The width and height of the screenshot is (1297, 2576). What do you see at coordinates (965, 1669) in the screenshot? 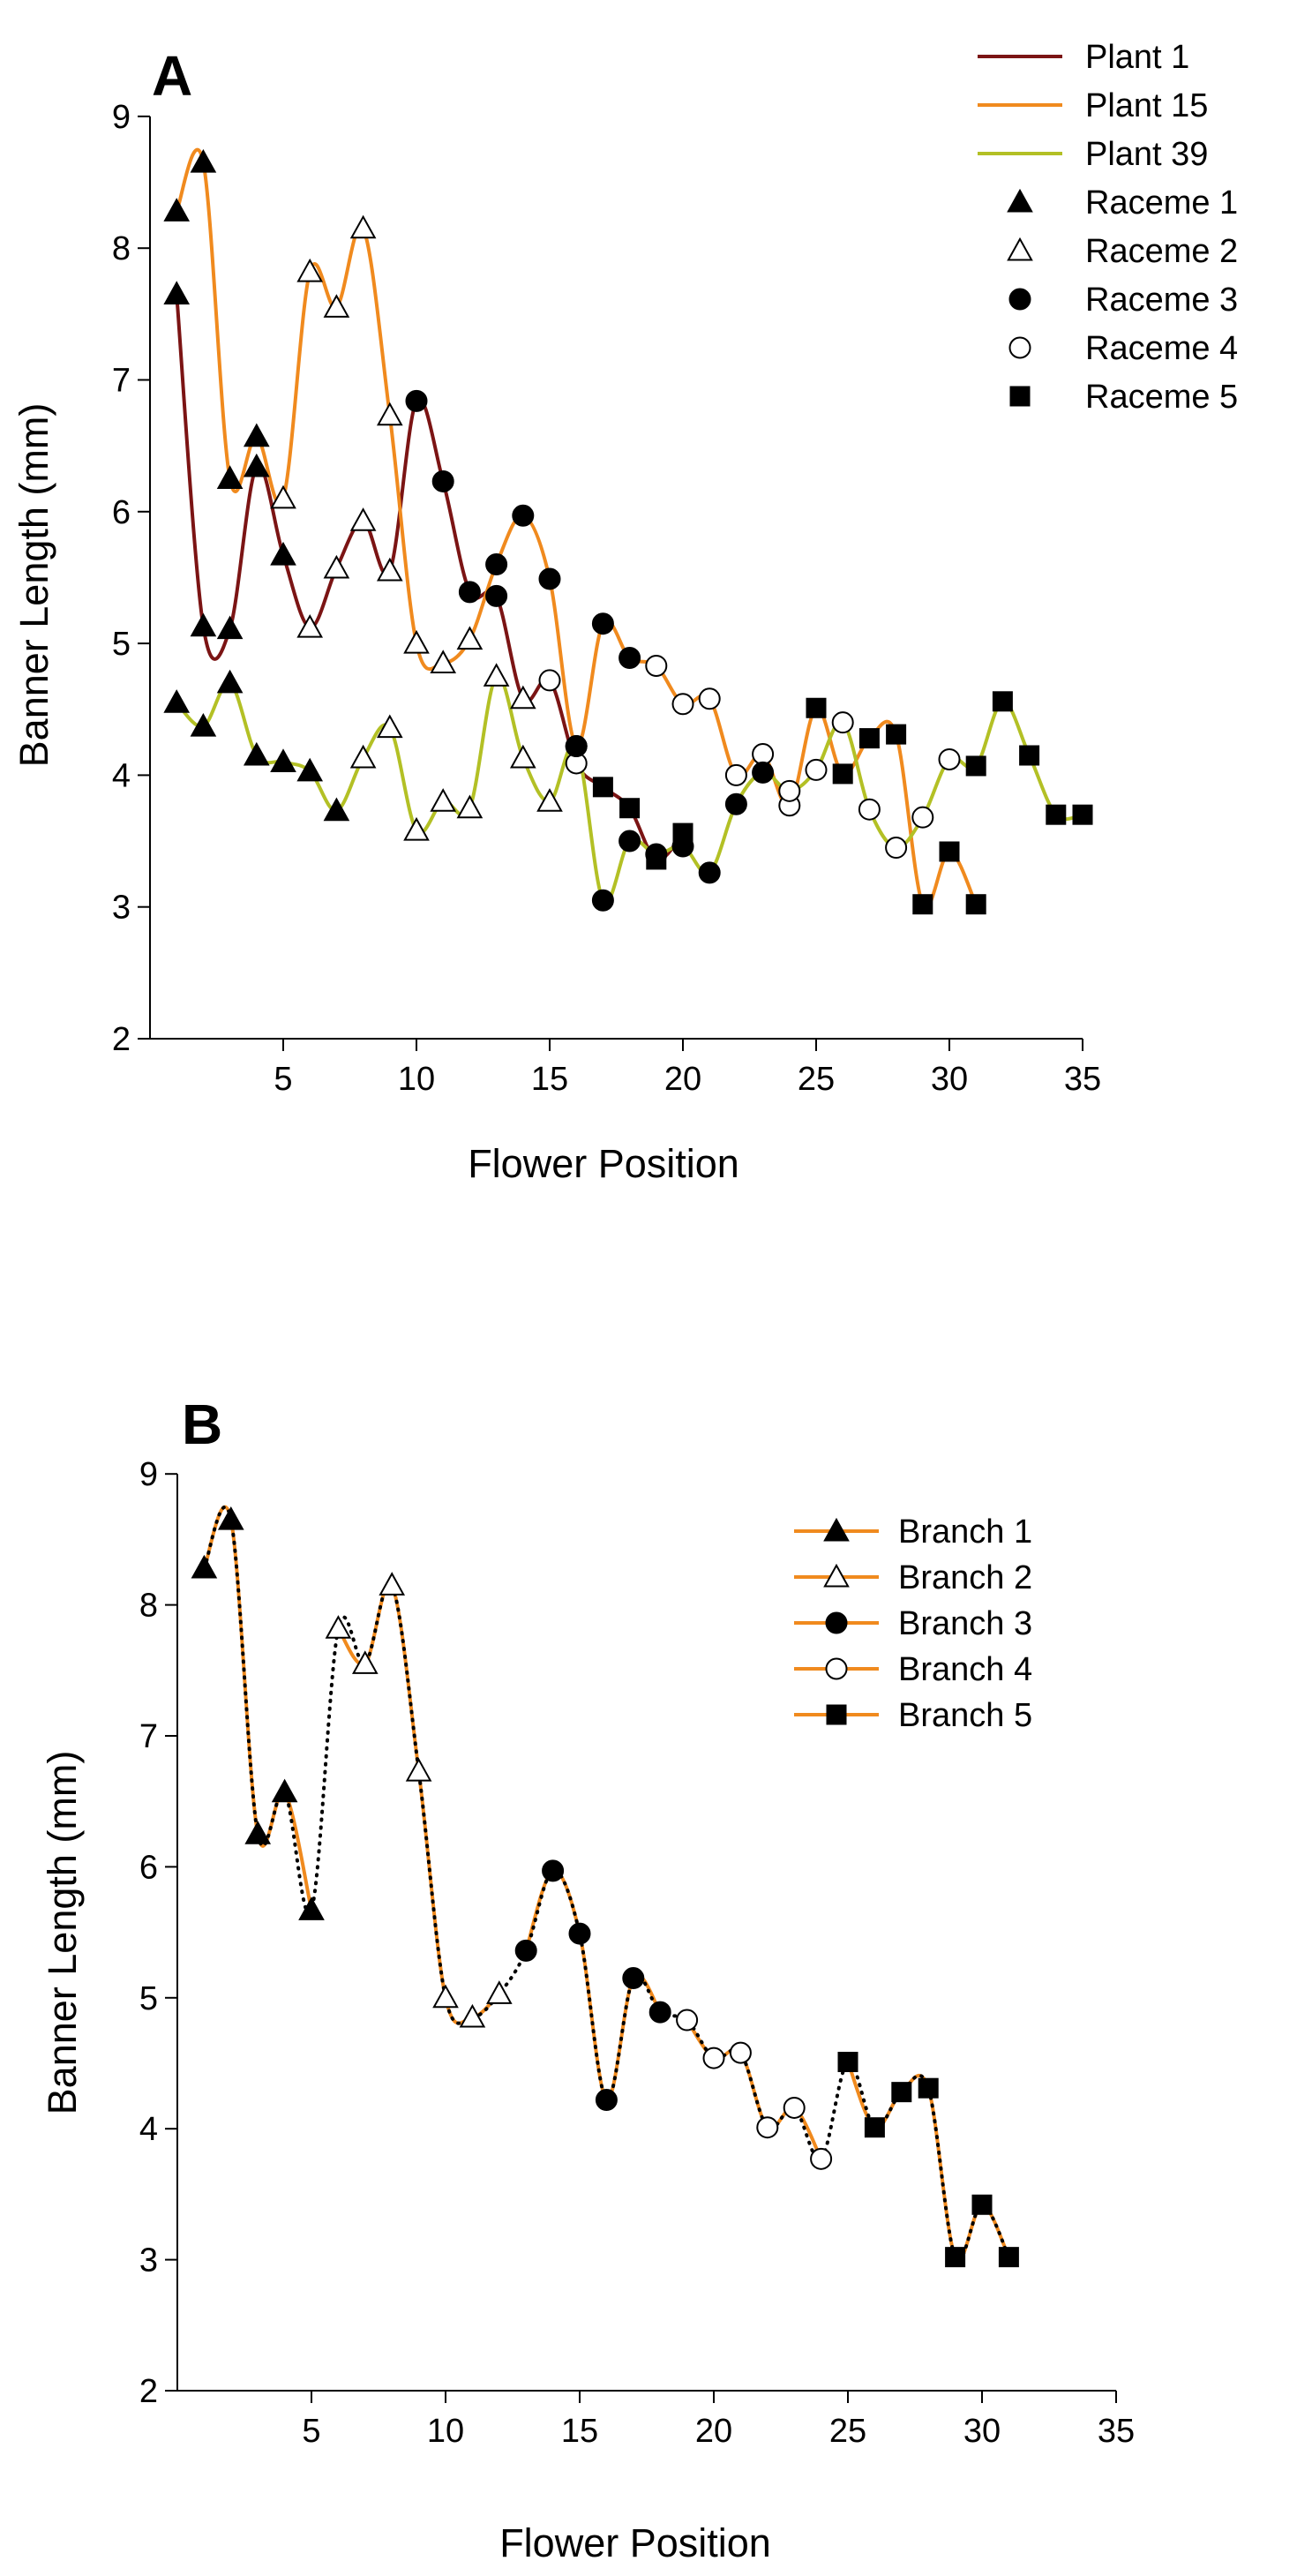
I see `legend-label: Branch 4` at bounding box center [965, 1669].